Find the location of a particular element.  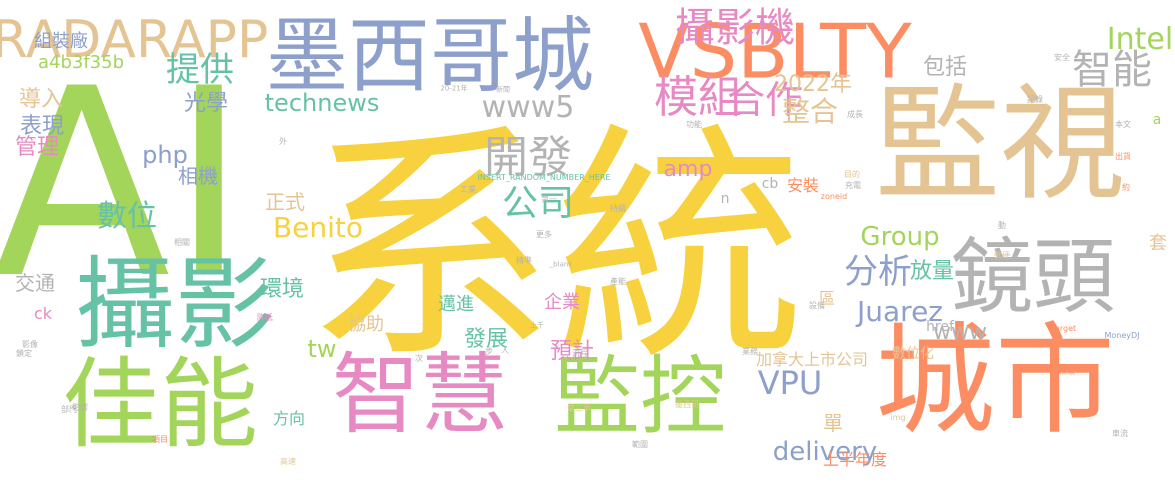

cloud-word: 車流 is located at coordinates (1120, 433).